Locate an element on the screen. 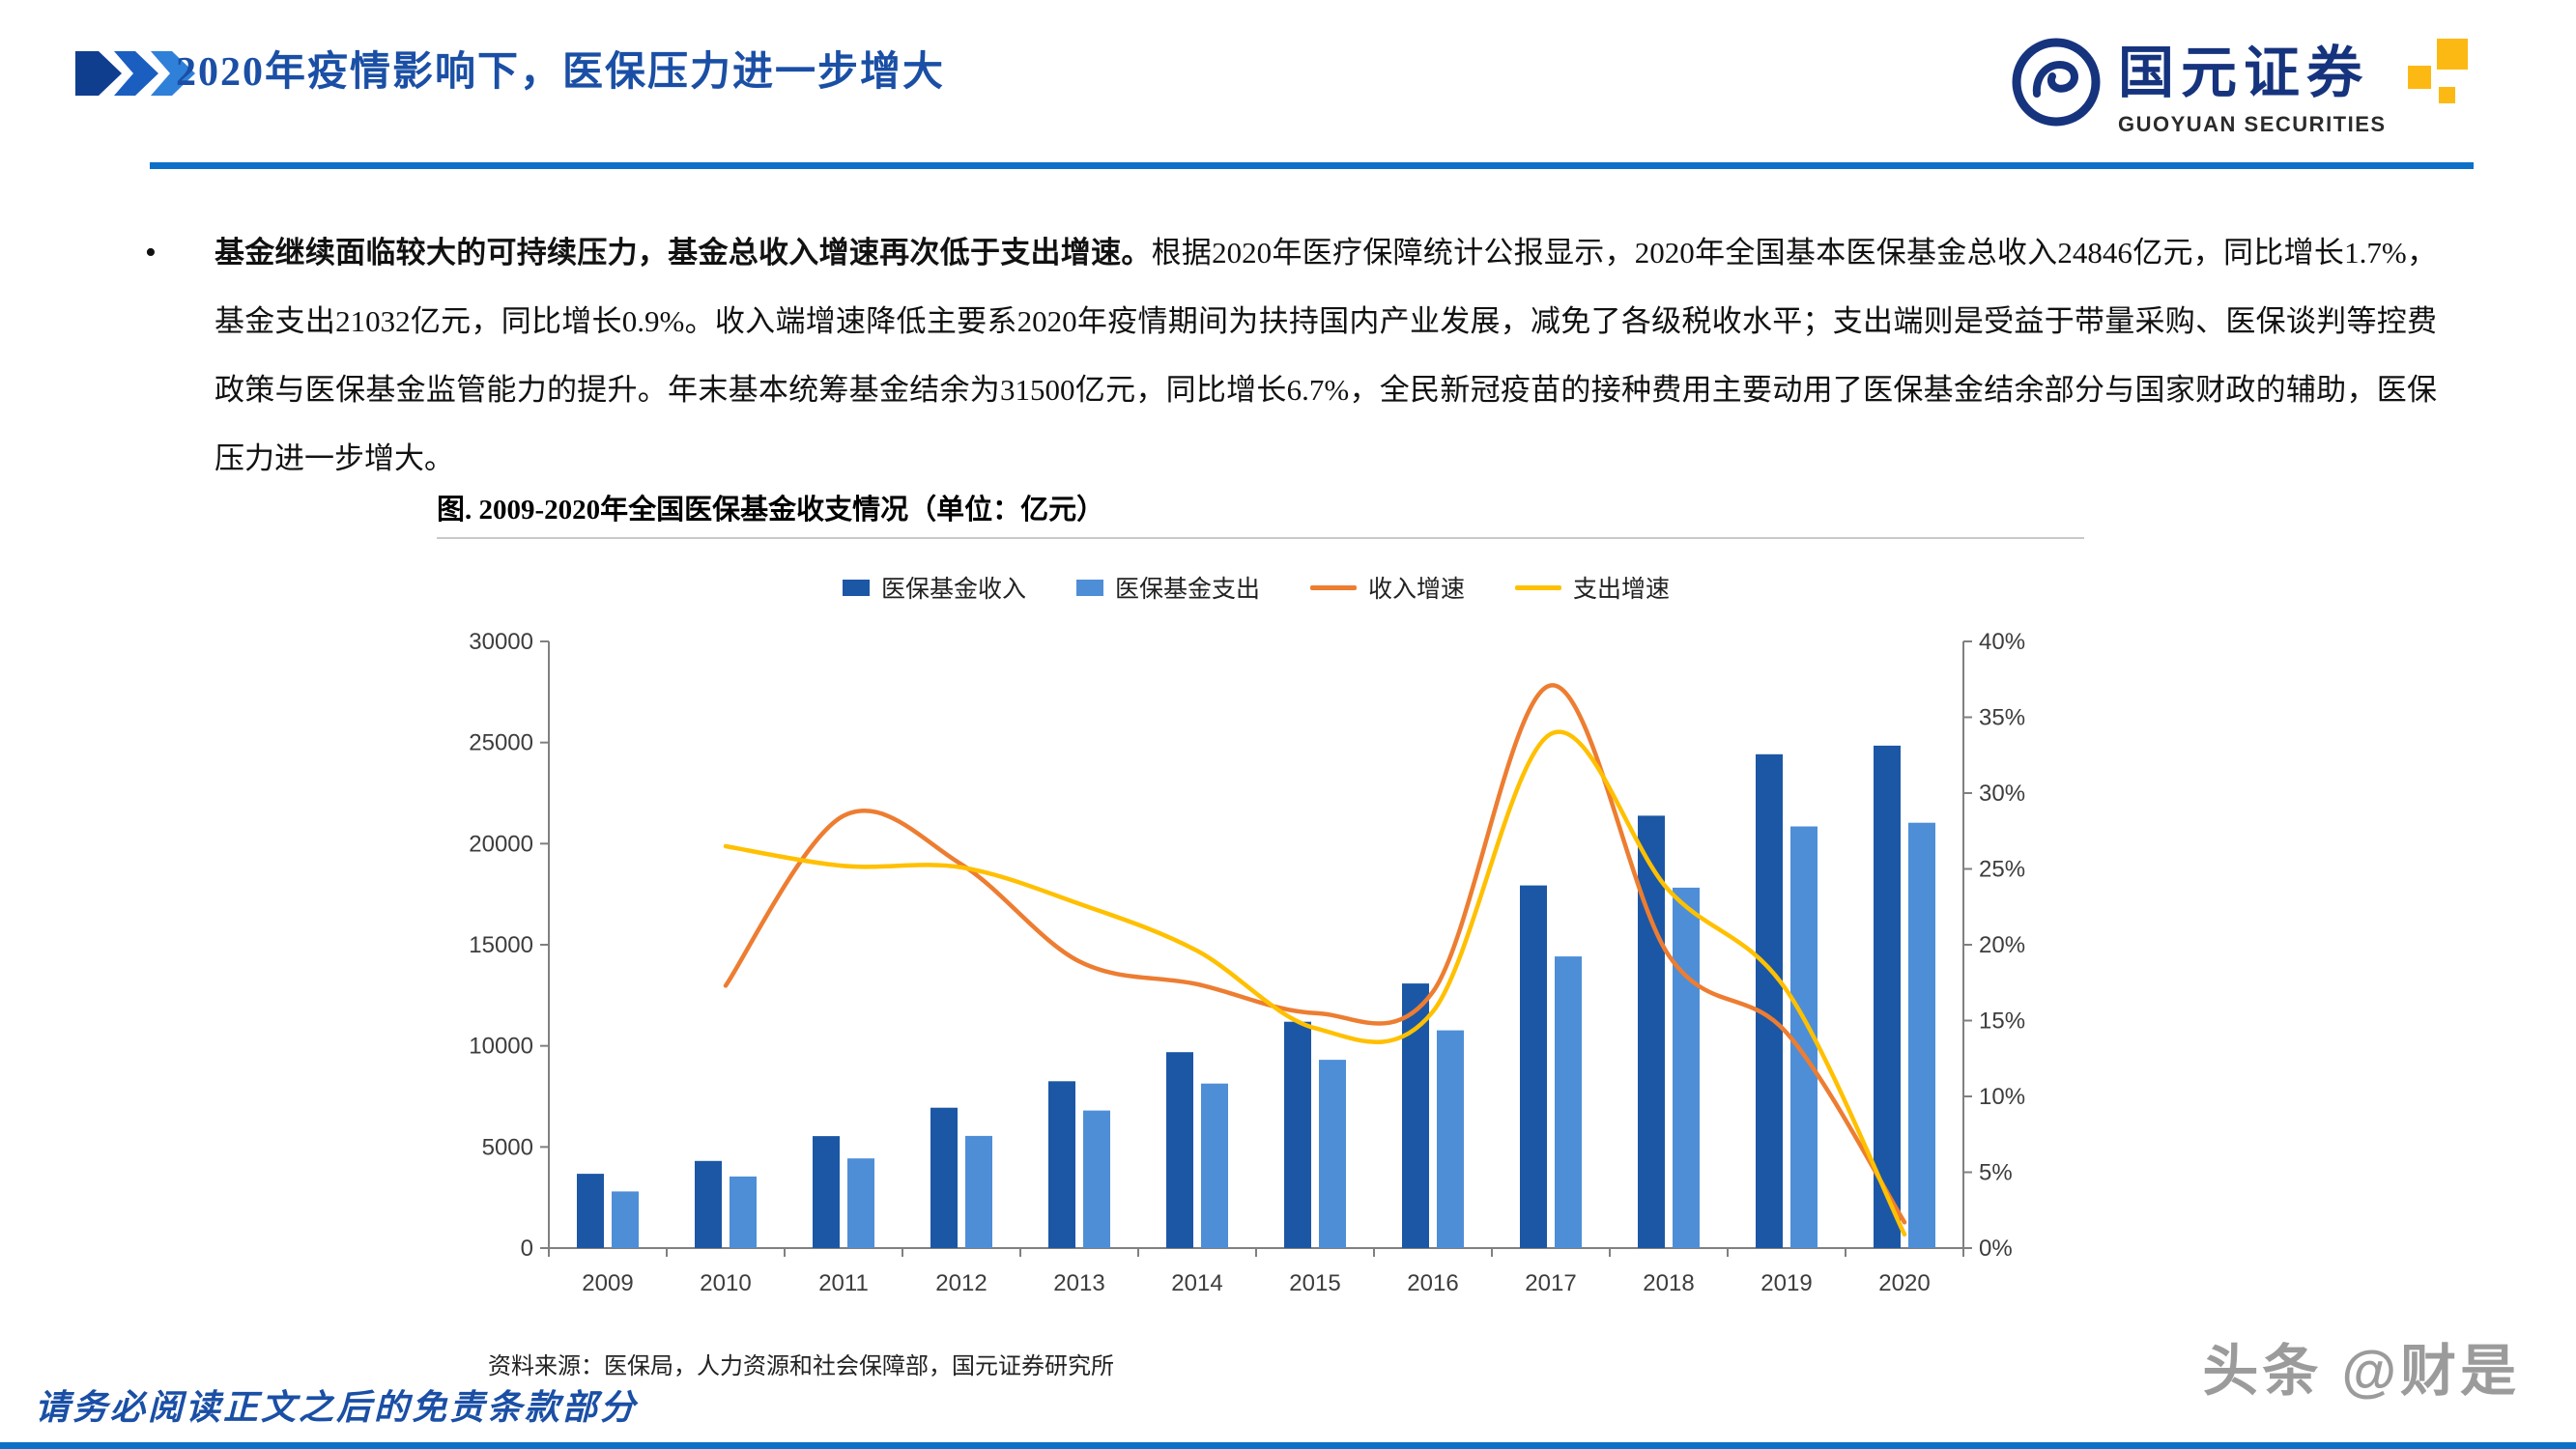 The height and width of the screenshot is (1449, 2576). income-bar-swatch is located at coordinates (856, 587).